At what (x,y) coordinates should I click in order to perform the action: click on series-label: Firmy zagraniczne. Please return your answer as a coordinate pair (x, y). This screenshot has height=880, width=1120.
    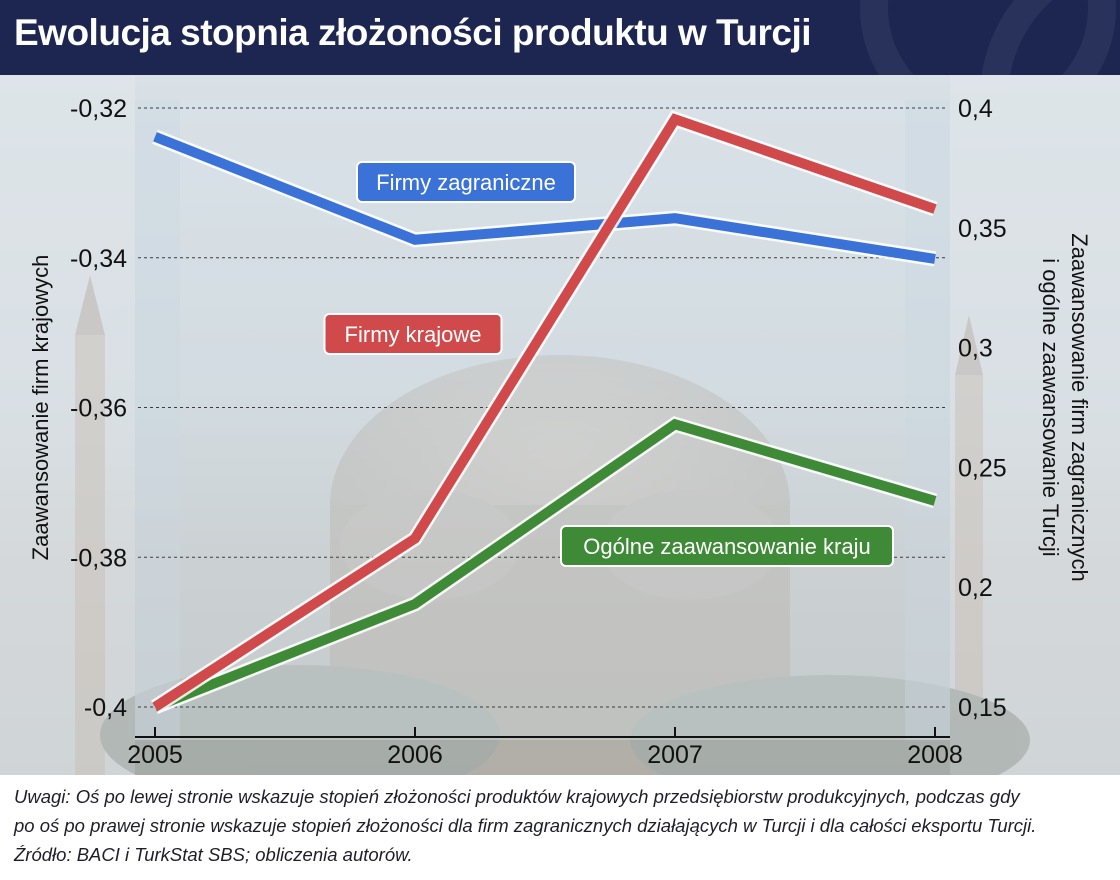
    Looking at the image, I should click on (466, 182).